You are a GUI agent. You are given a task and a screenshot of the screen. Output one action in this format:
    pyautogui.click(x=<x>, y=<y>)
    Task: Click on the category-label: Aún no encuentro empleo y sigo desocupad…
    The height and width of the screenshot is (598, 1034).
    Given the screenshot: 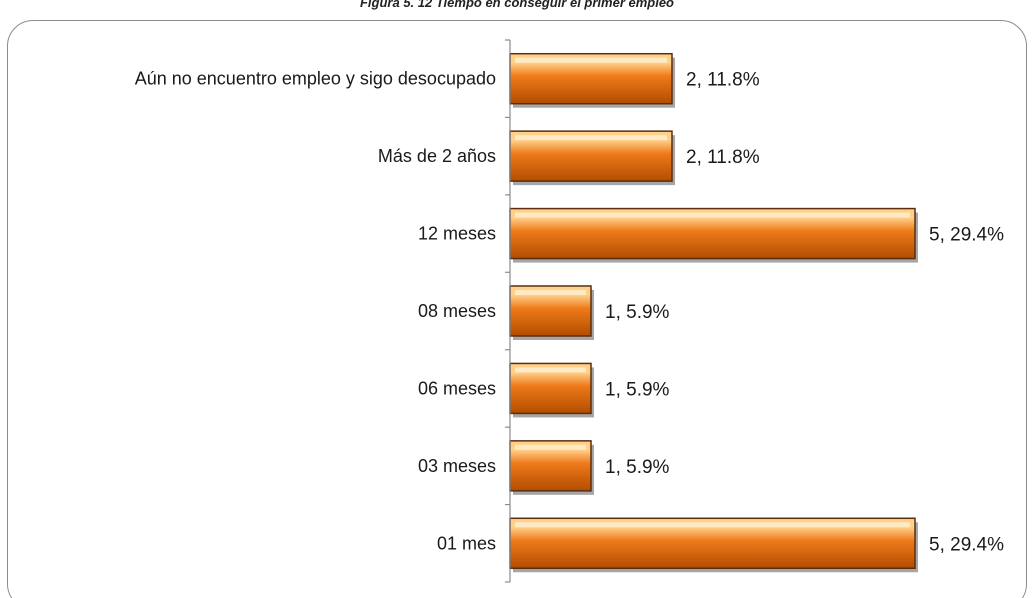 What is the action you would take?
    pyautogui.click(x=315, y=79)
    